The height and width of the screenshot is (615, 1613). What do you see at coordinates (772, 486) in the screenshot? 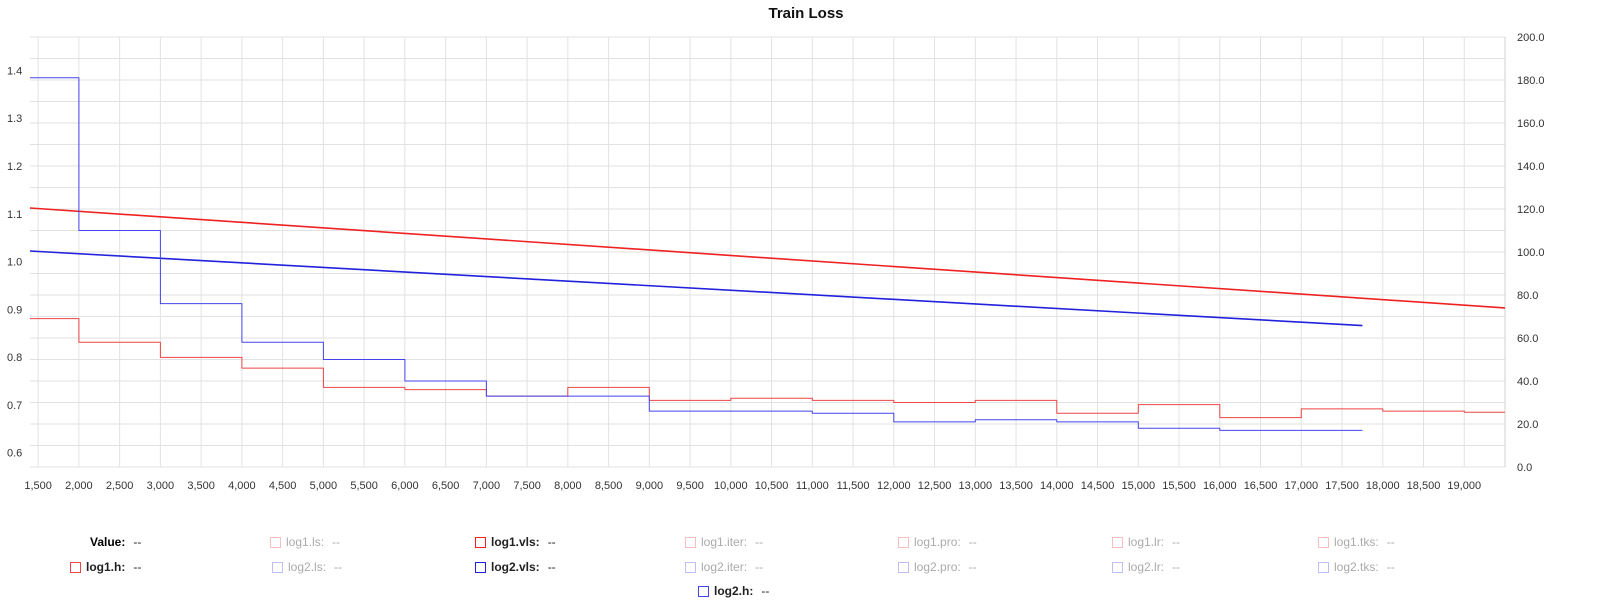
I see `x-tick-label: 10,500` at bounding box center [772, 486].